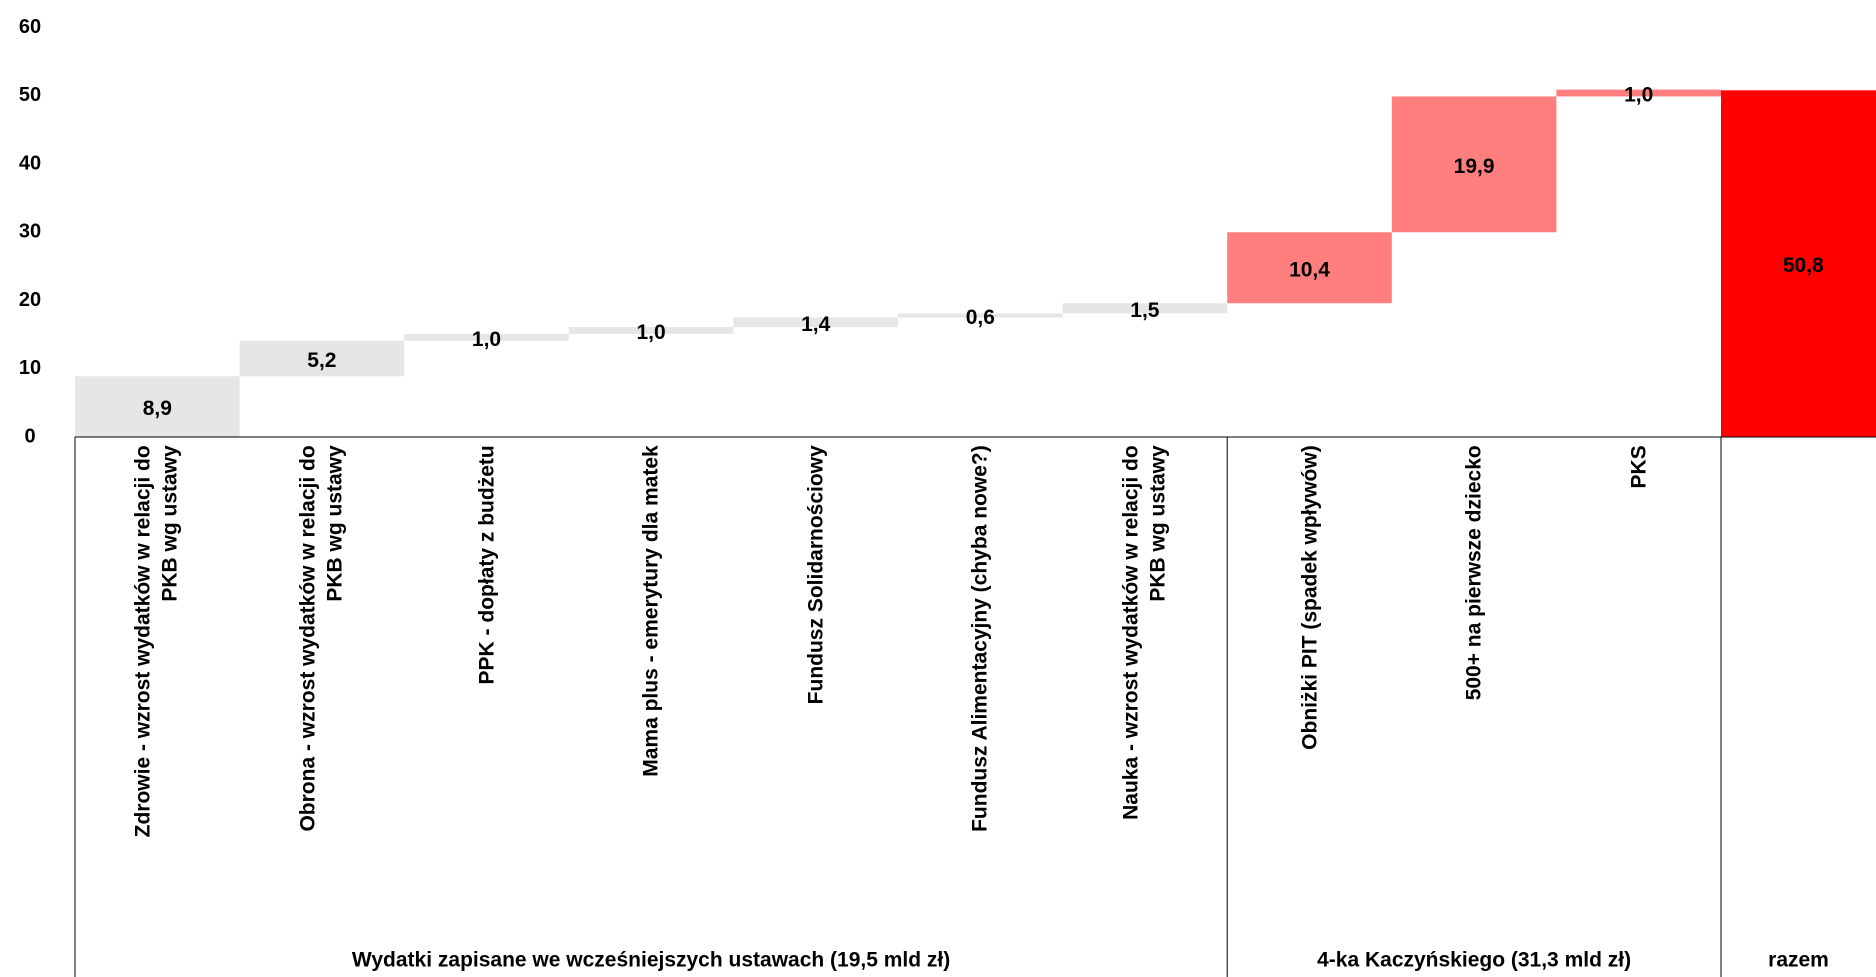 The width and height of the screenshot is (1876, 977). I want to click on category-text: 500+ na pierwsze dziecko, so click(1474, 572).